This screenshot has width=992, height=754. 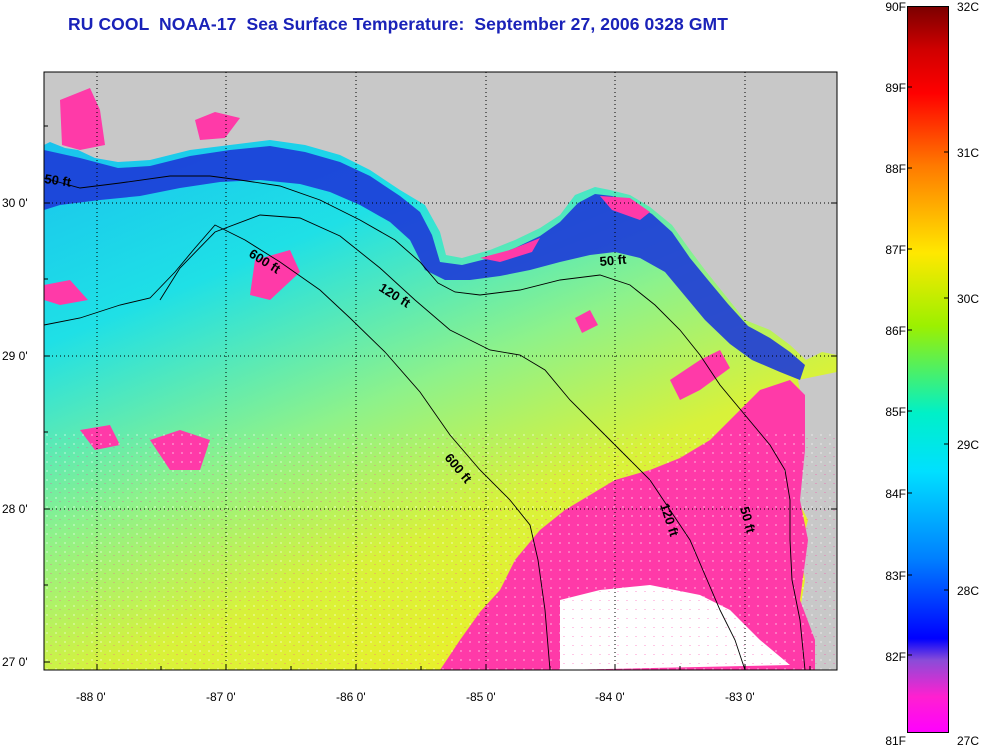 I want to click on colorbar-c-label: 30C, so click(x=968, y=299).